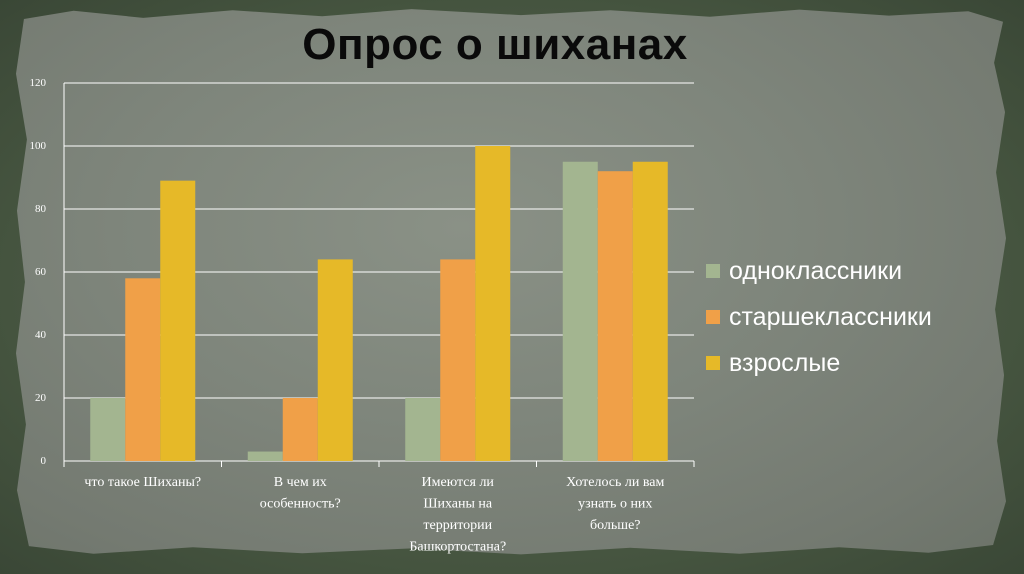 Image resolution: width=1024 pixels, height=574 pixels. What do you see at coordinates (41, 272) in the screenshot?
I see `y-tick-label: 60` at bounding box center [41, 272].